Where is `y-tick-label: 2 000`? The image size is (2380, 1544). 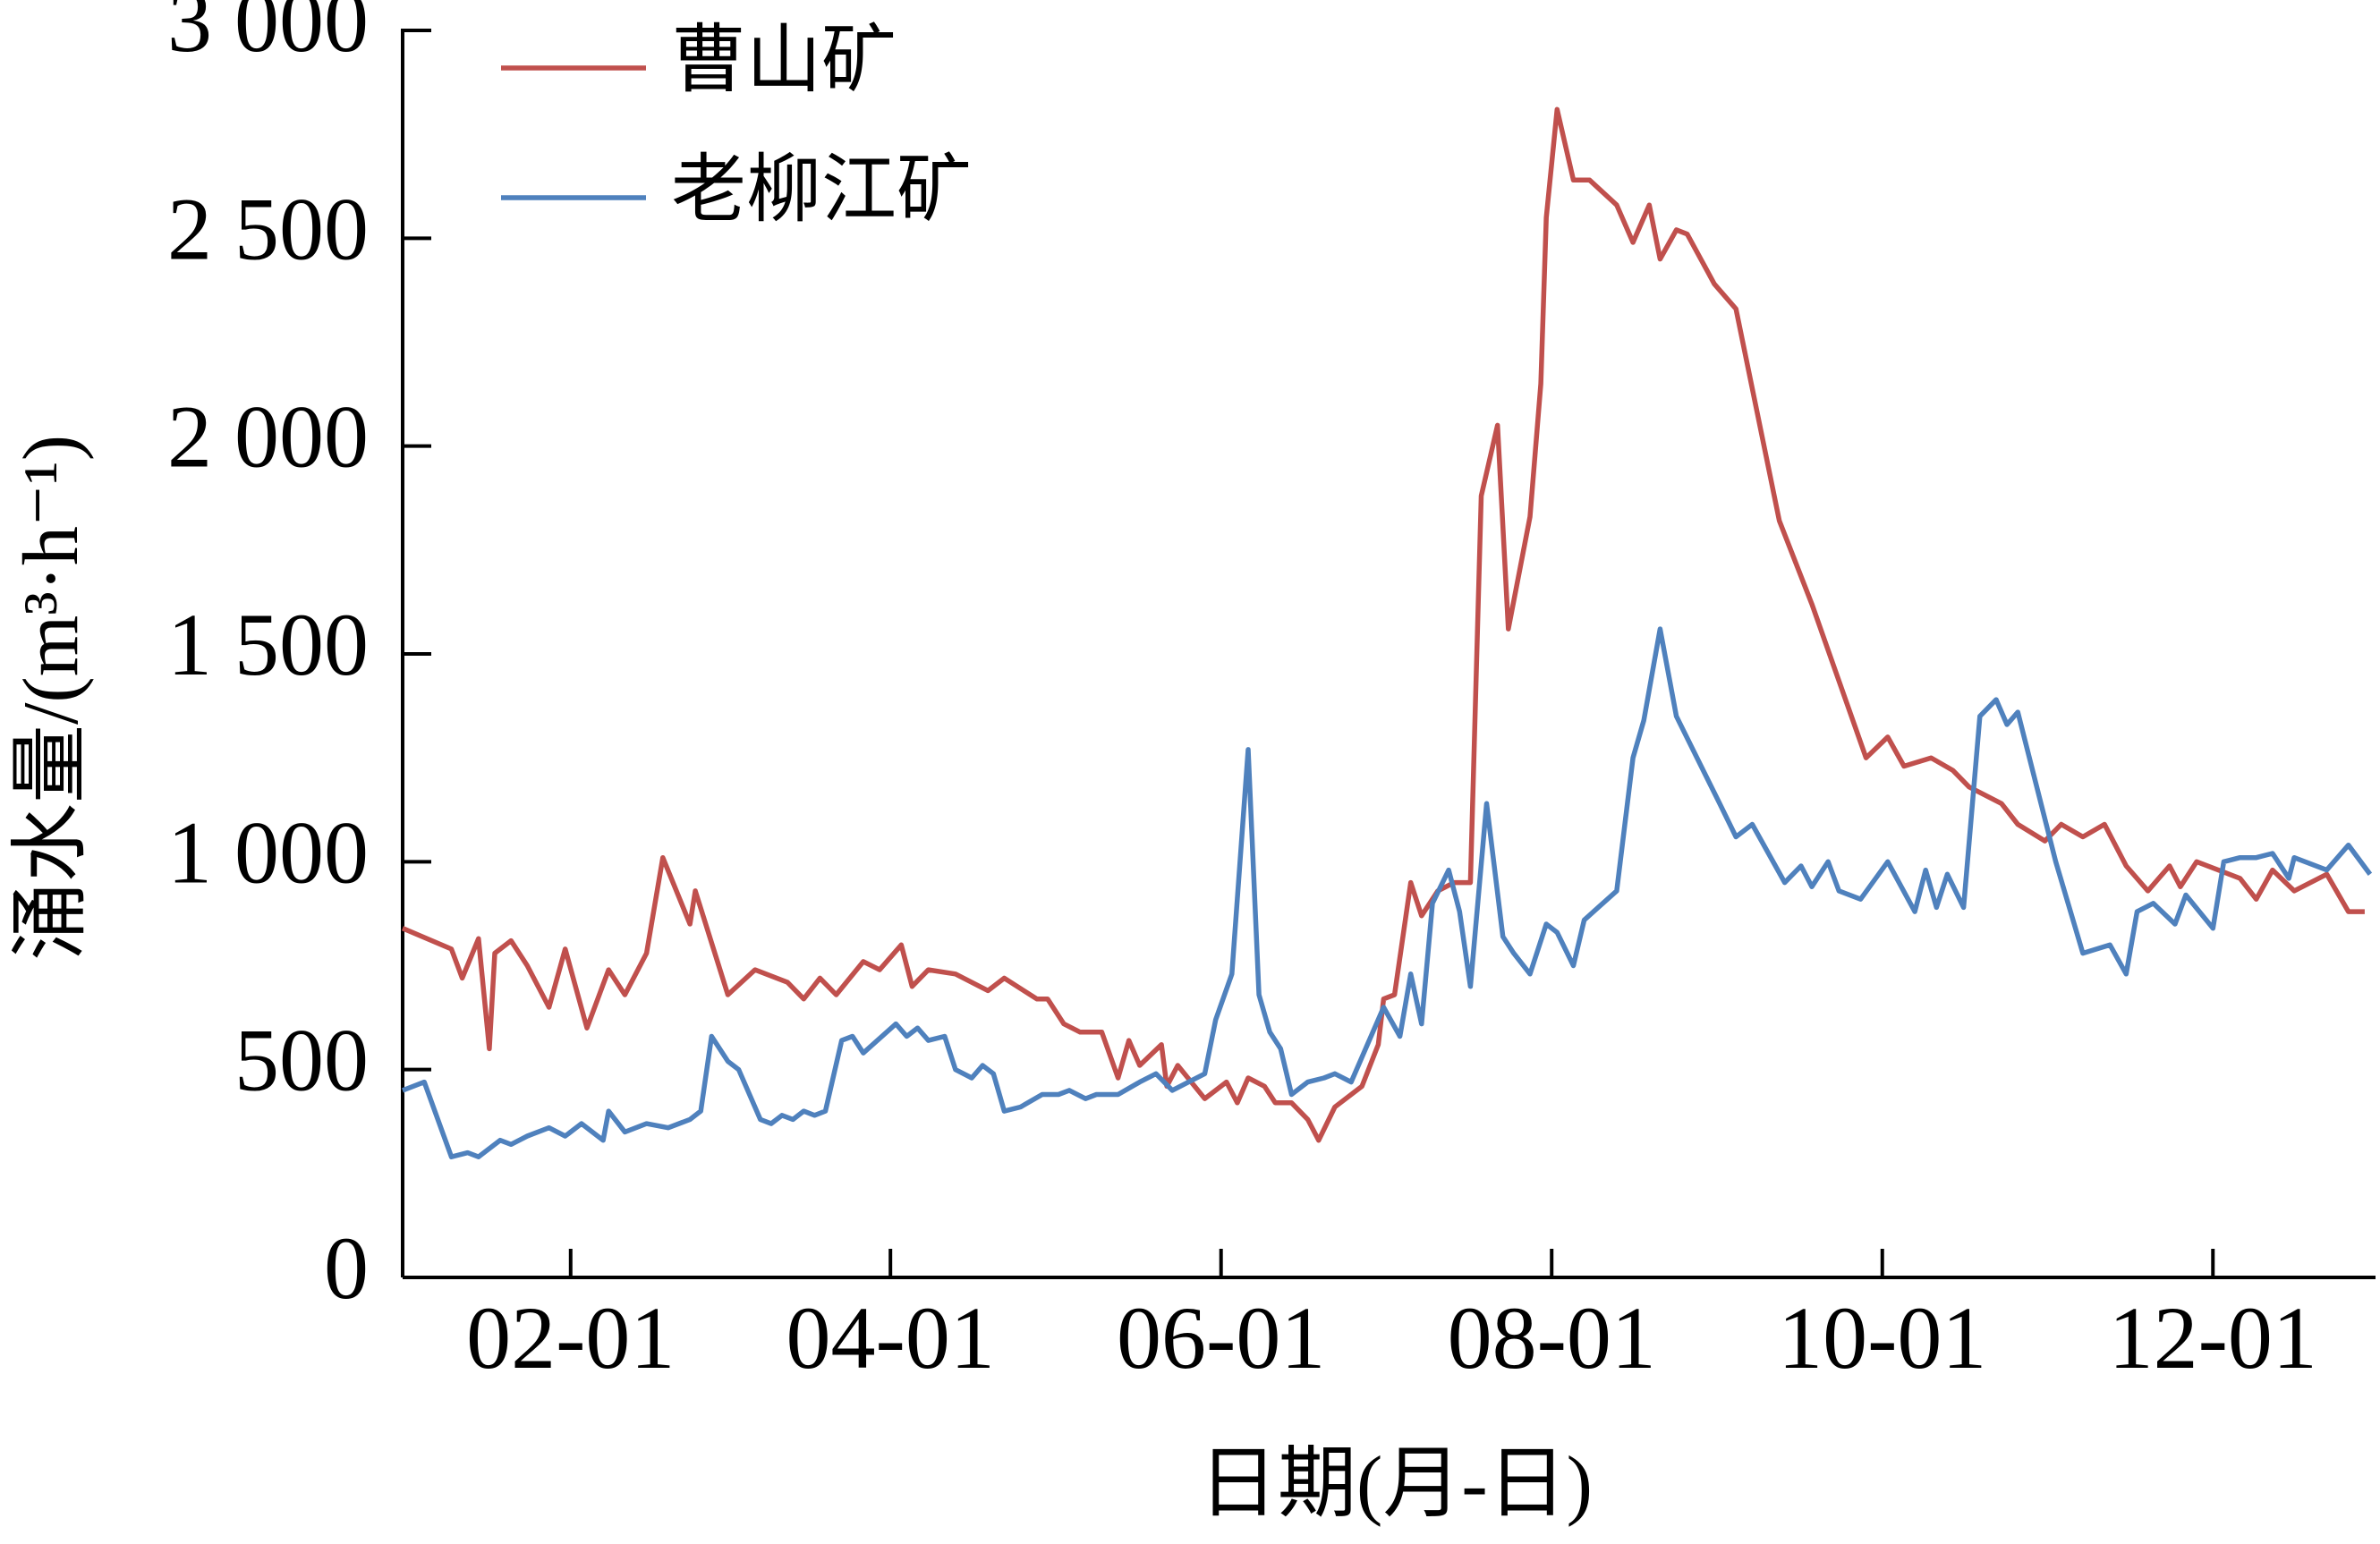 y-tick-label: 2 000 is located at coordinates (268, 437).